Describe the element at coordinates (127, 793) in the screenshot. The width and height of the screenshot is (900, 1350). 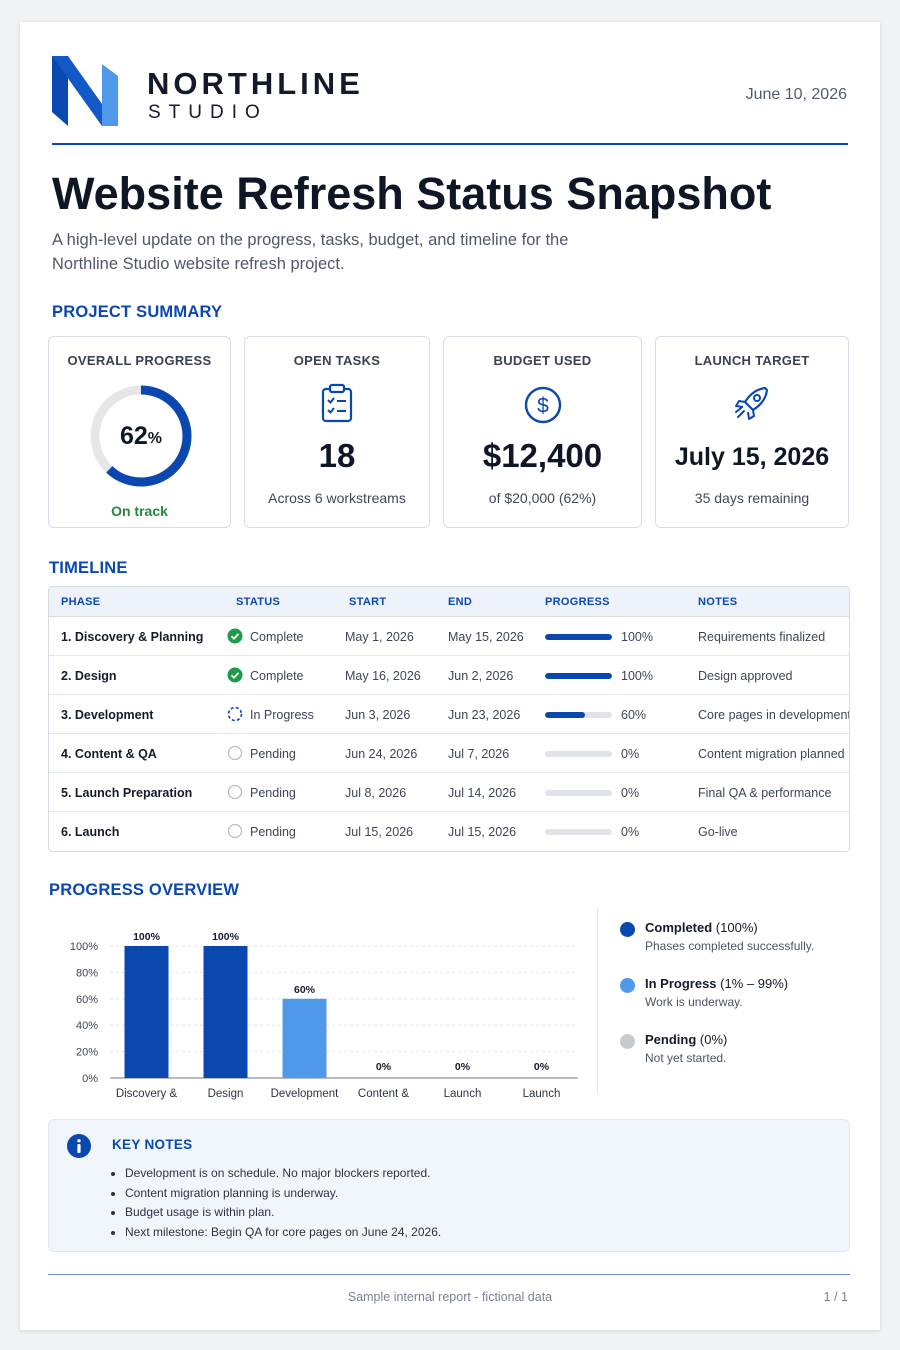
I see `cell-phase: 5. Launch Preparation` at that location.